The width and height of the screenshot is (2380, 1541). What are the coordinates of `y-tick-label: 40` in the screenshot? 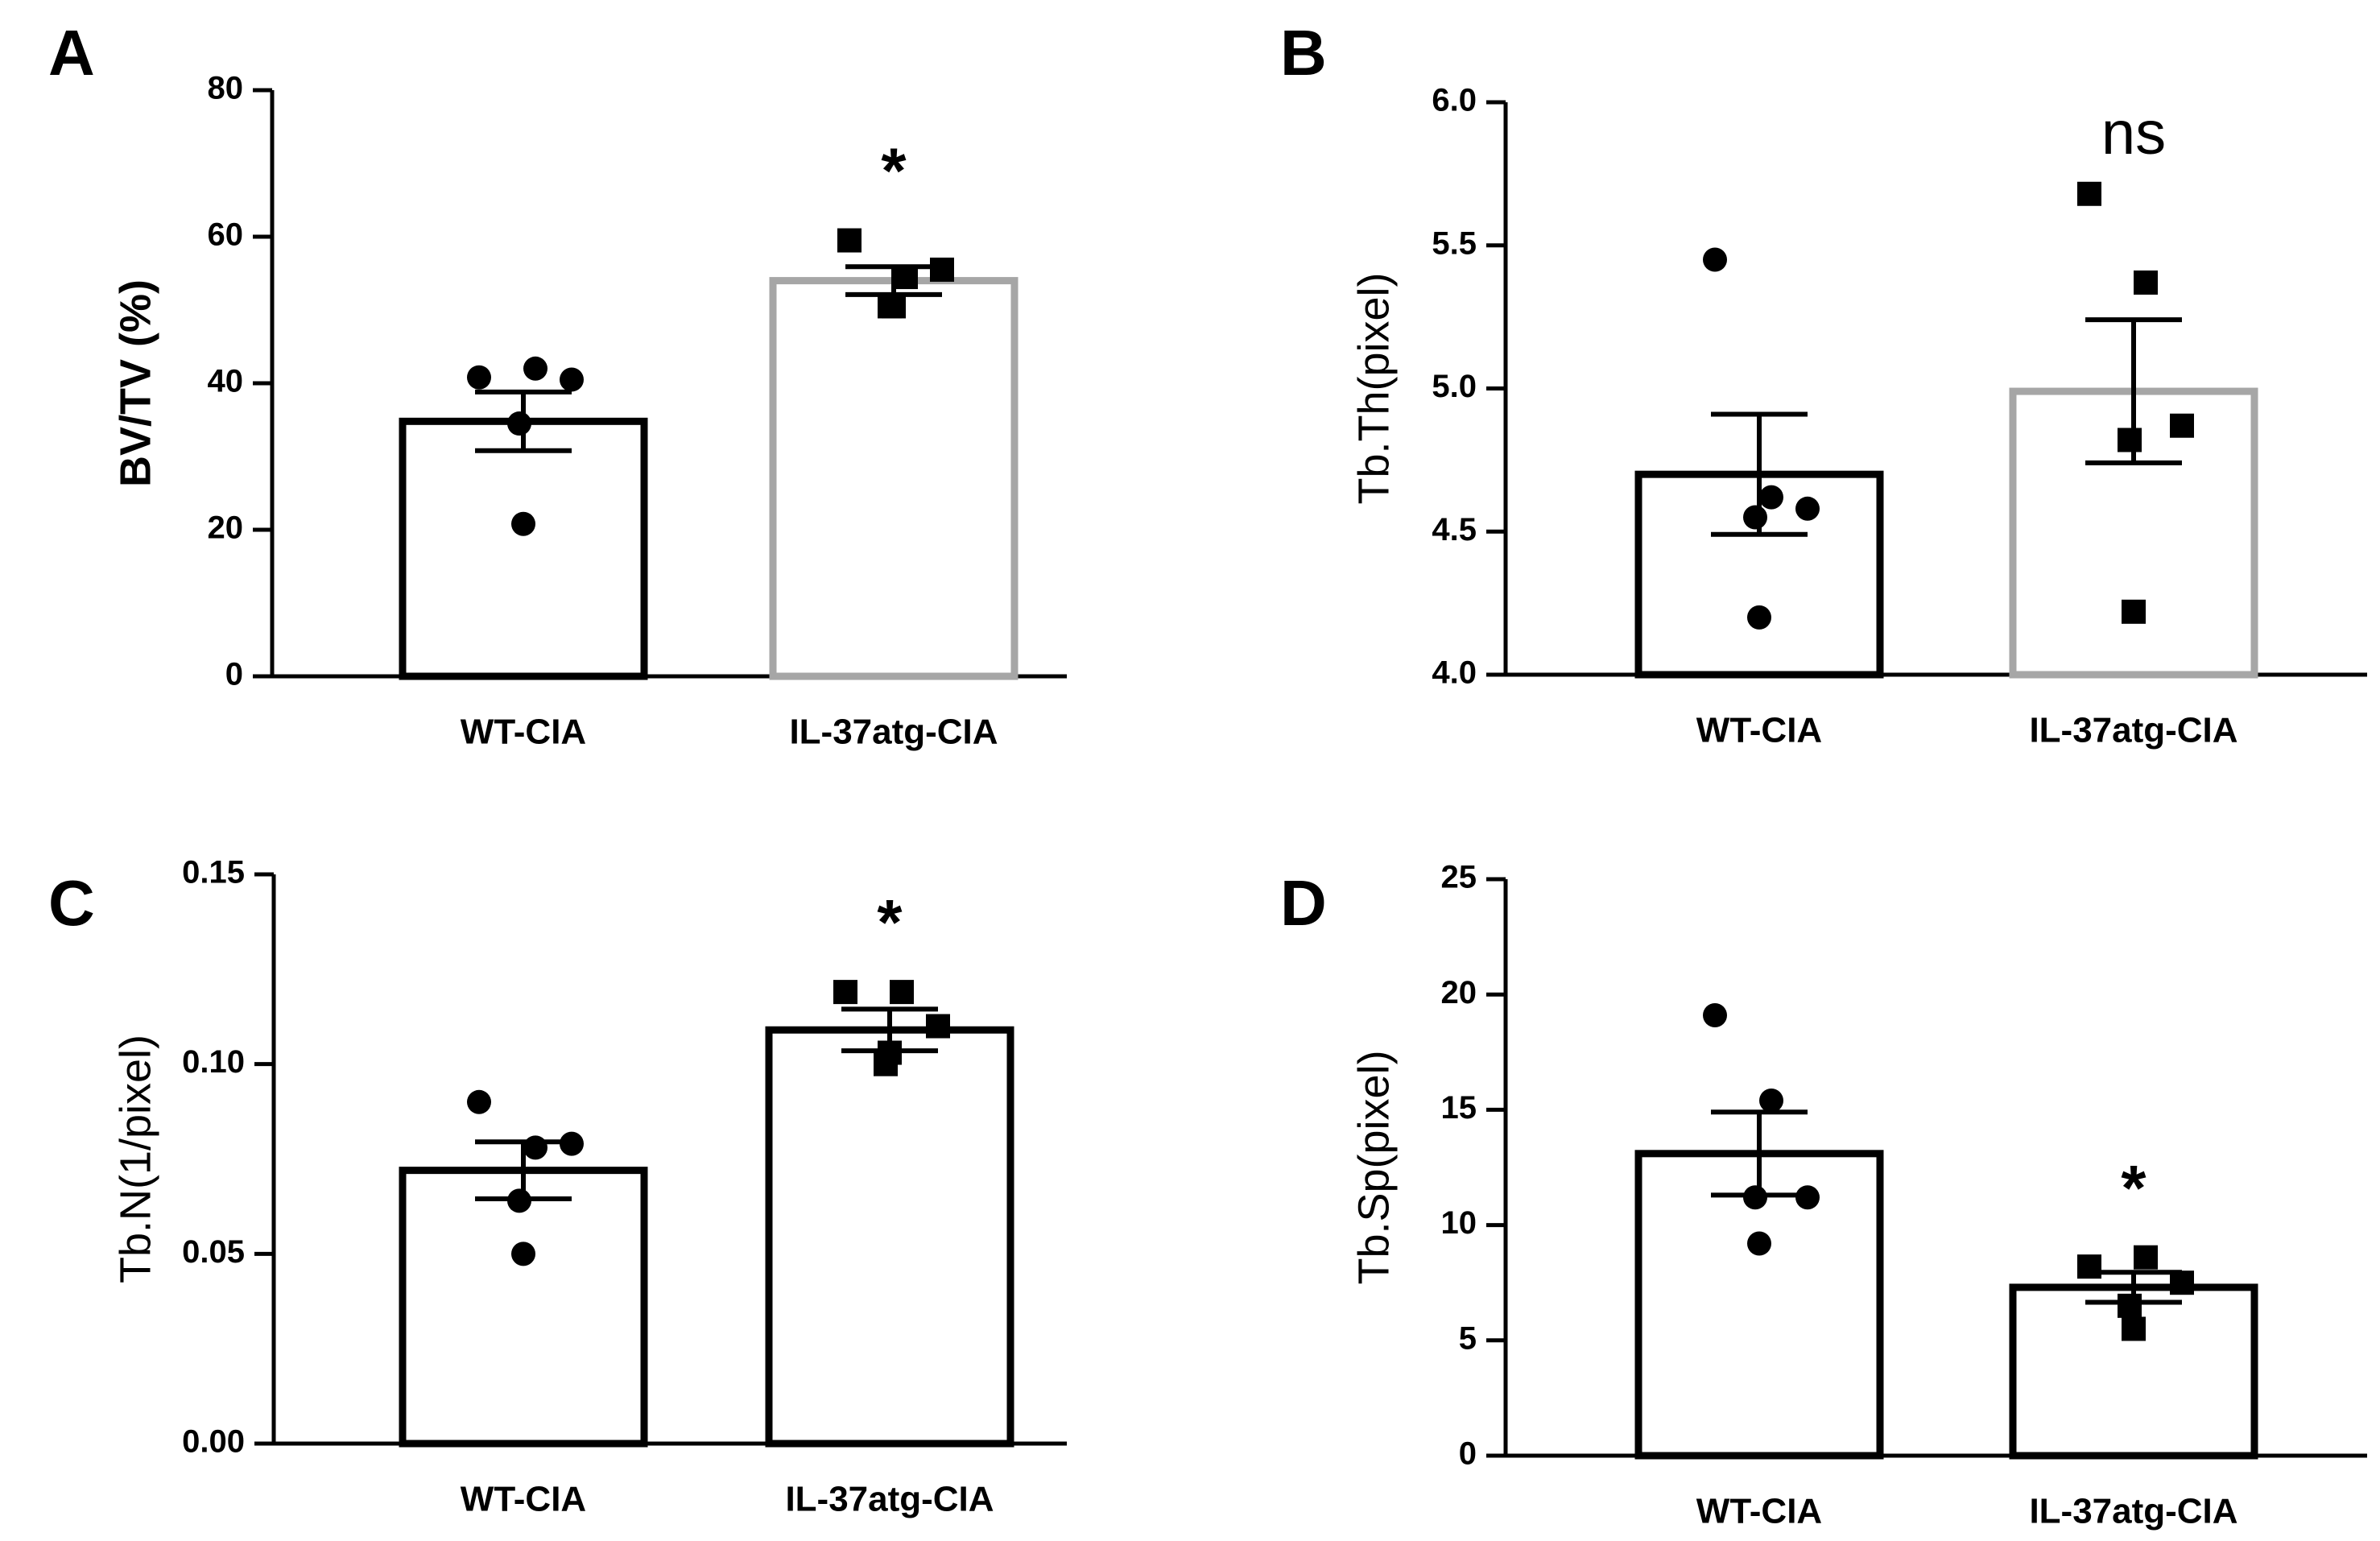 It's located at (226, 381).